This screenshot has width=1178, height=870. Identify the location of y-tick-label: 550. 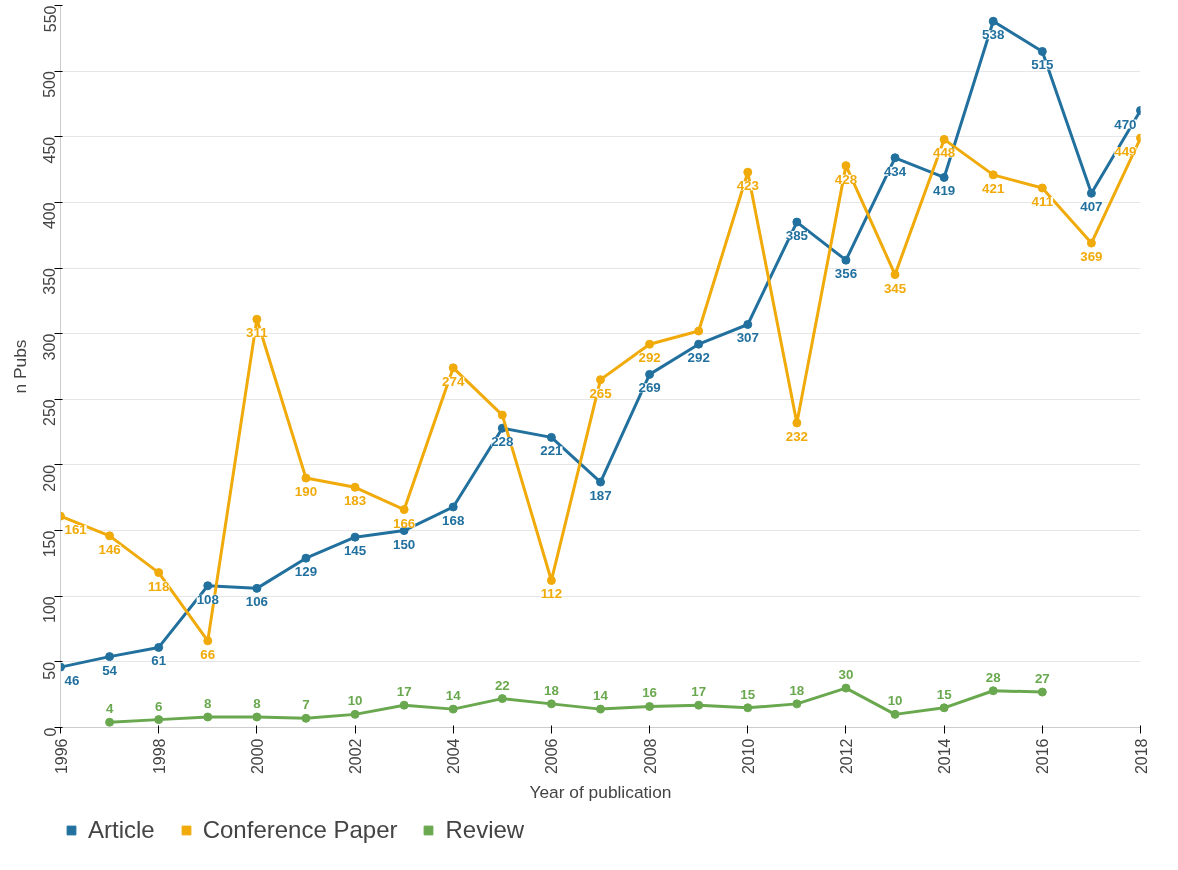
(50, 19).